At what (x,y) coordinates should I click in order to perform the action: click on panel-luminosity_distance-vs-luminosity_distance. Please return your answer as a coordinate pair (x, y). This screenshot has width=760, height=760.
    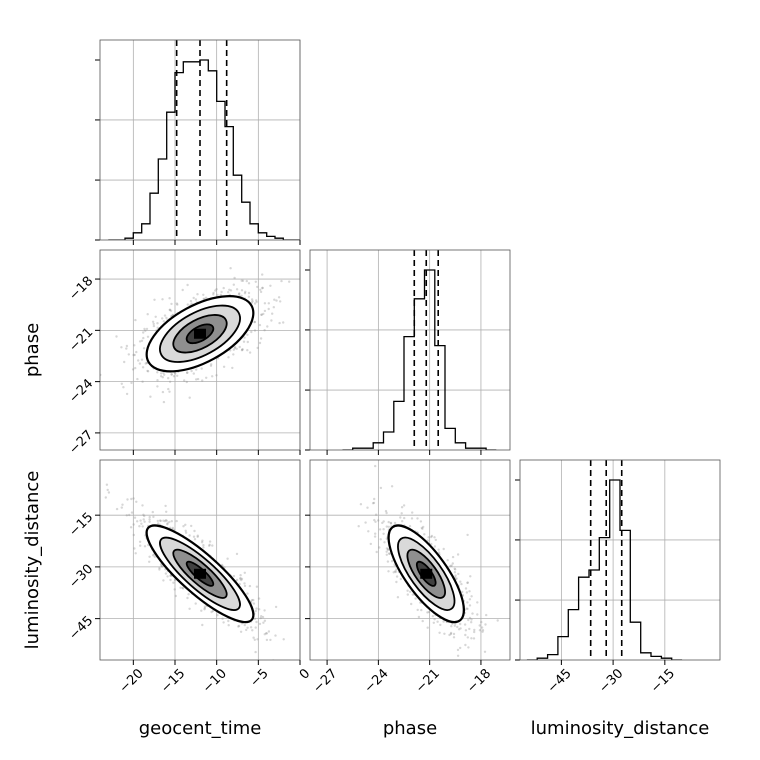
    Looking at the image, I should click on (618, 562).